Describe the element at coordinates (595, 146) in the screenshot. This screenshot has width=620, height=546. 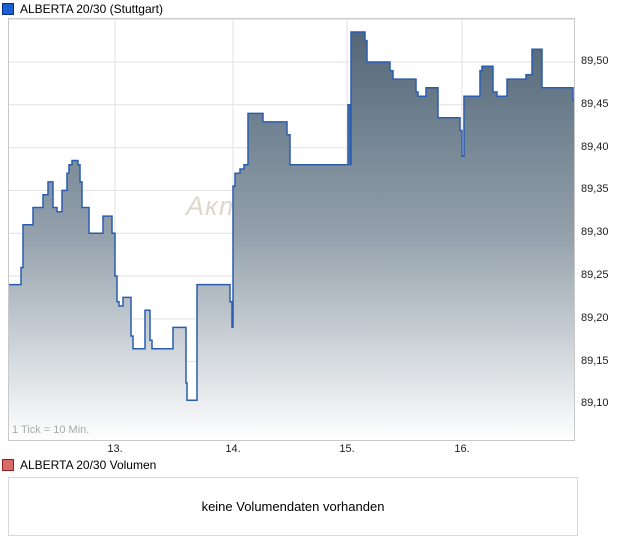
I see `y-axis-tick-label: 89,40` at that location.